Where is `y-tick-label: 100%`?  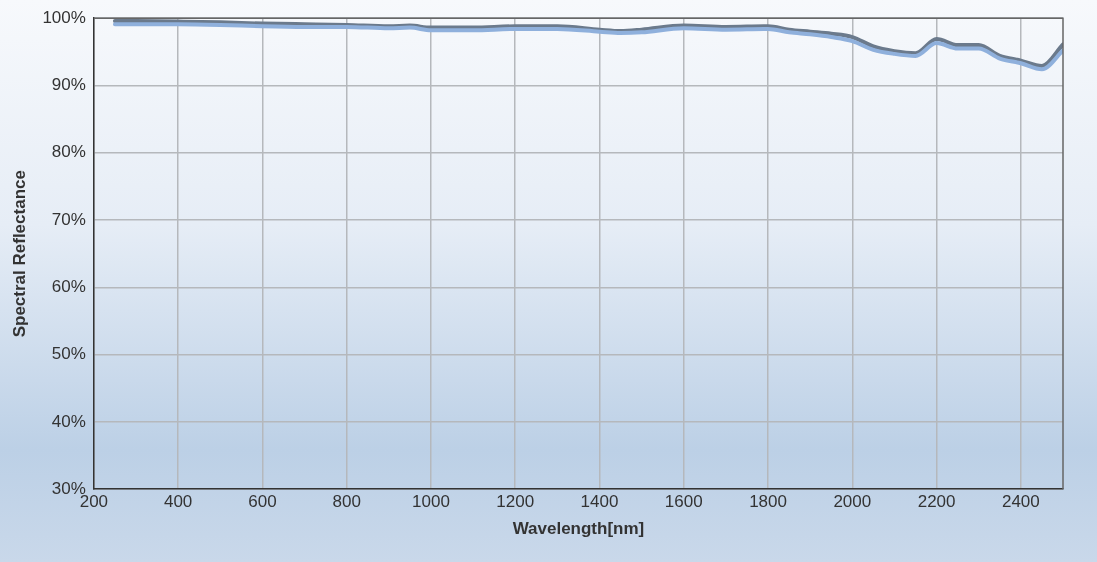
y-tick-label: 100% is located at coordinates (64, 17).